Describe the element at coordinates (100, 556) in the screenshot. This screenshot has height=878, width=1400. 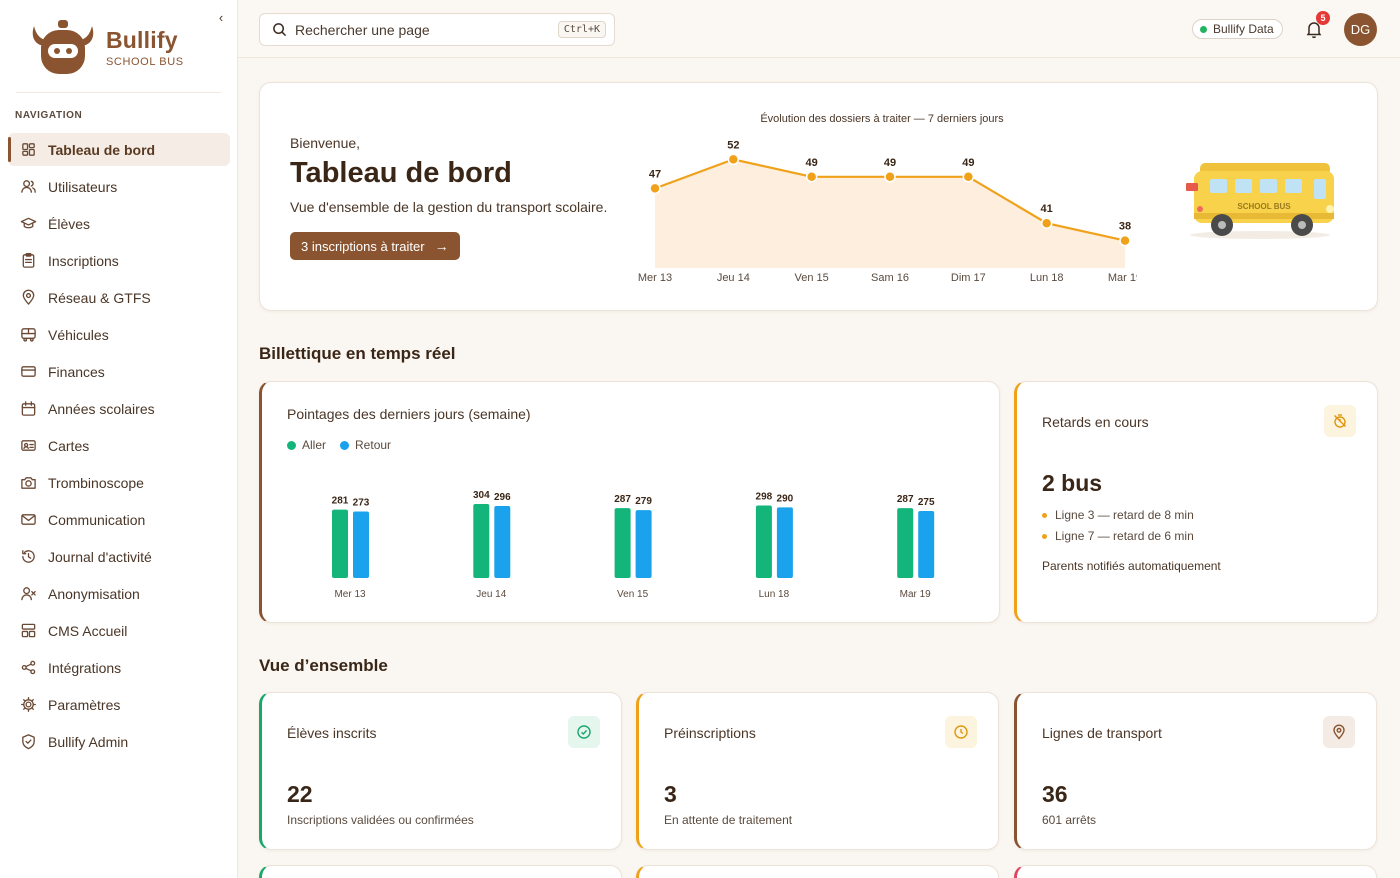
I see `sidebar-item-label: Journal d'activité` at that location.